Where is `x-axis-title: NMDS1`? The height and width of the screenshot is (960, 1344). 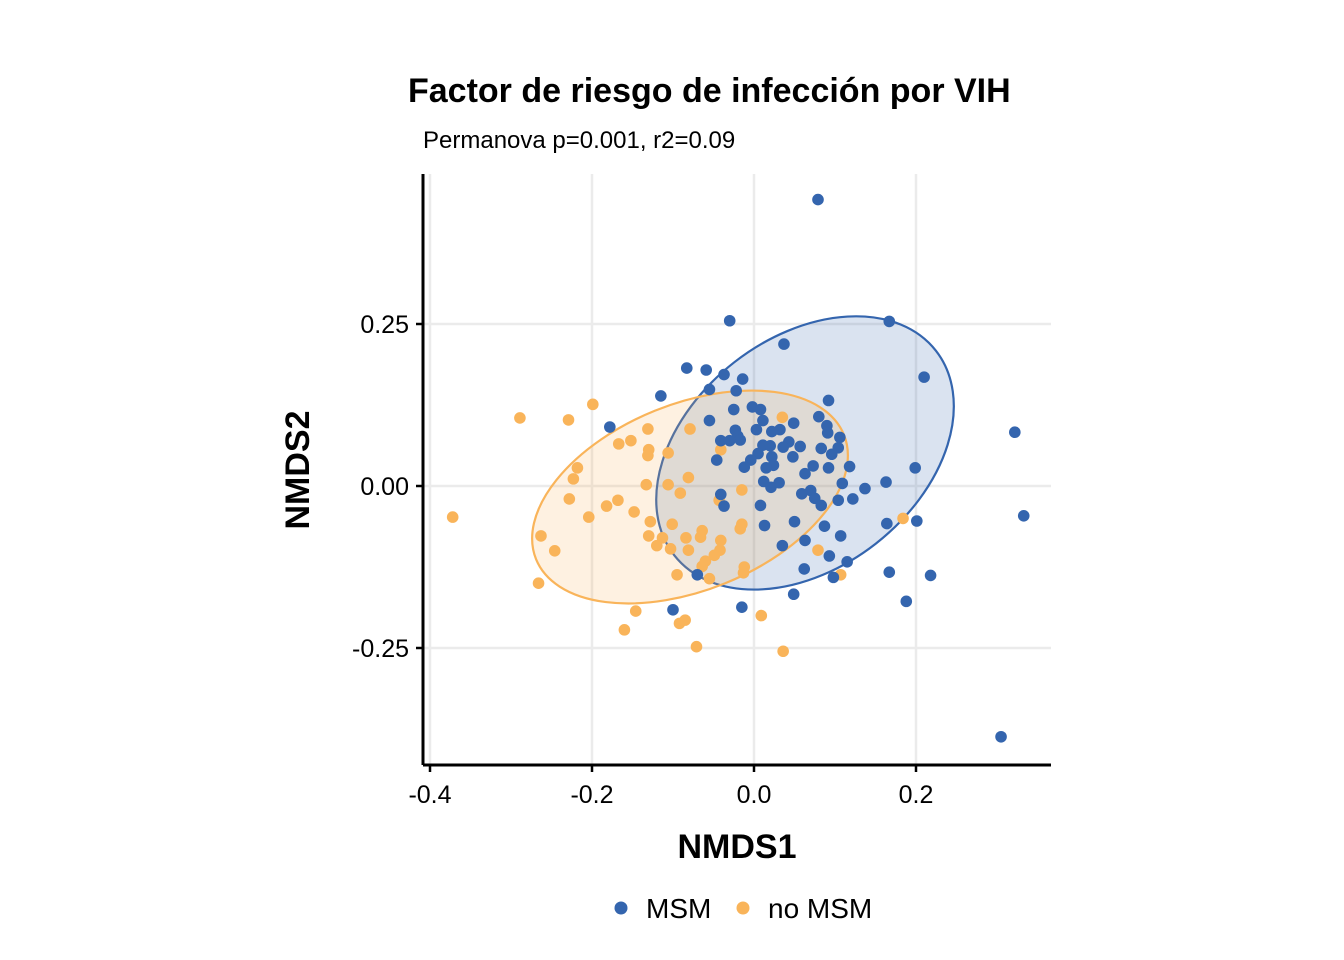
x-axis-title: NMDS1 is located at coordinates (736, 847).